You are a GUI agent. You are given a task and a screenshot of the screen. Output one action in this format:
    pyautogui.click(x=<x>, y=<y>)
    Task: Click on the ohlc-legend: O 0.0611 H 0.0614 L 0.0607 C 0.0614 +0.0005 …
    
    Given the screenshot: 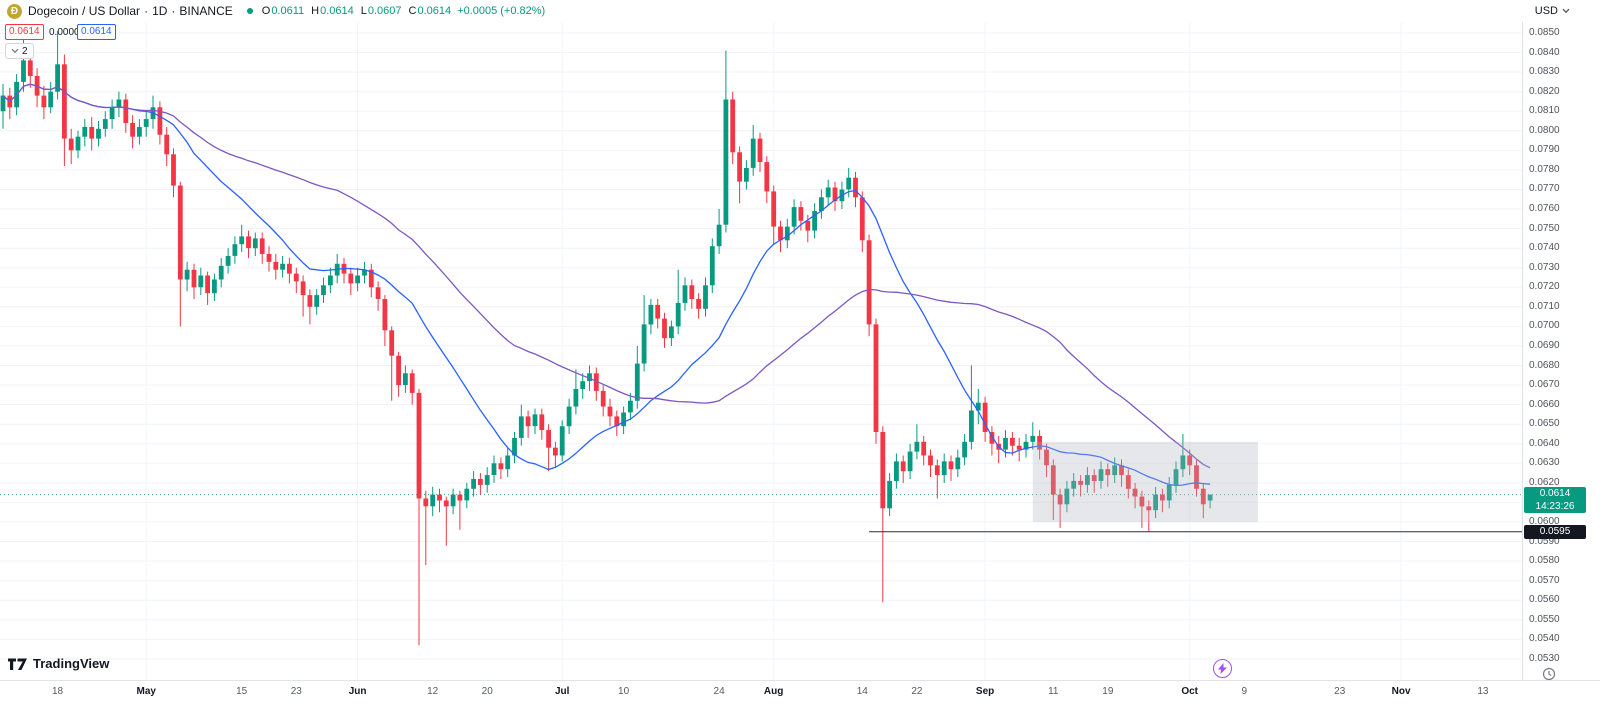 What is the action you would take?
    pyautogui.click(x=400, y=11)
    